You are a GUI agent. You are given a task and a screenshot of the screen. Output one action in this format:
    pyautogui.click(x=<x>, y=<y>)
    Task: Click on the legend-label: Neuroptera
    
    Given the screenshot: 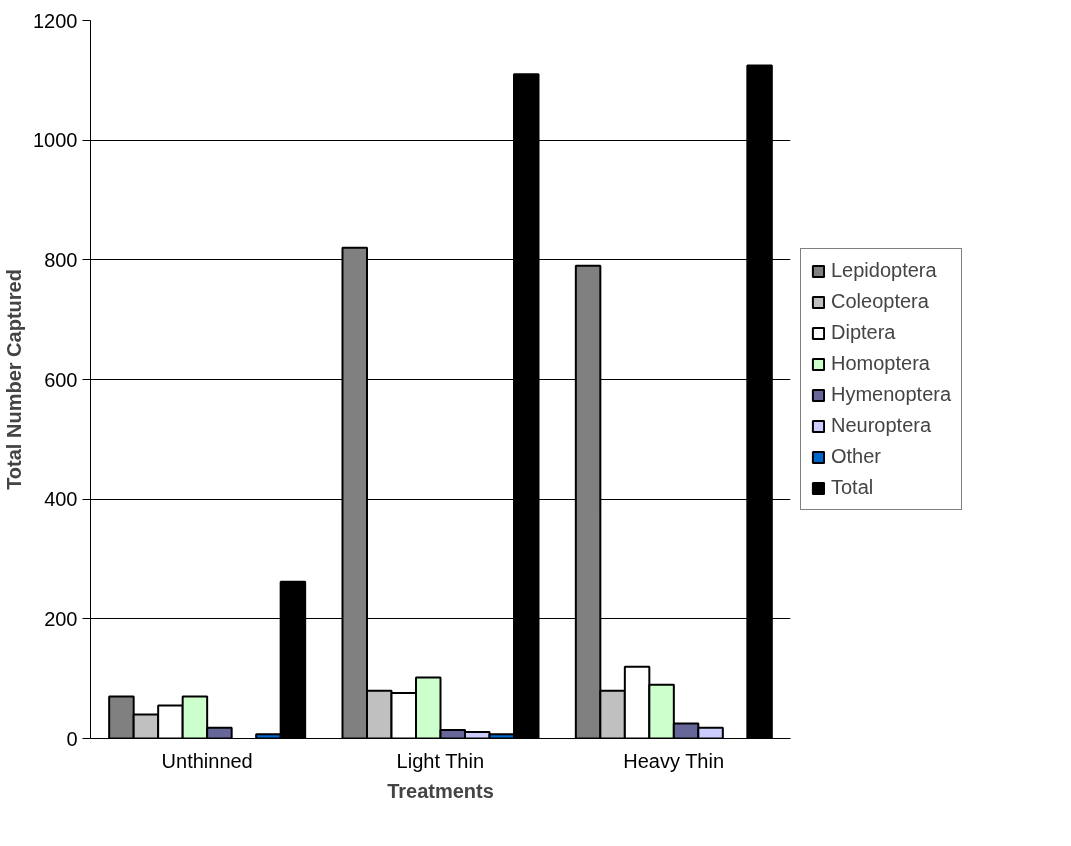 What is the action you would take?
    pyautogui.click(x=881, y=425)
    